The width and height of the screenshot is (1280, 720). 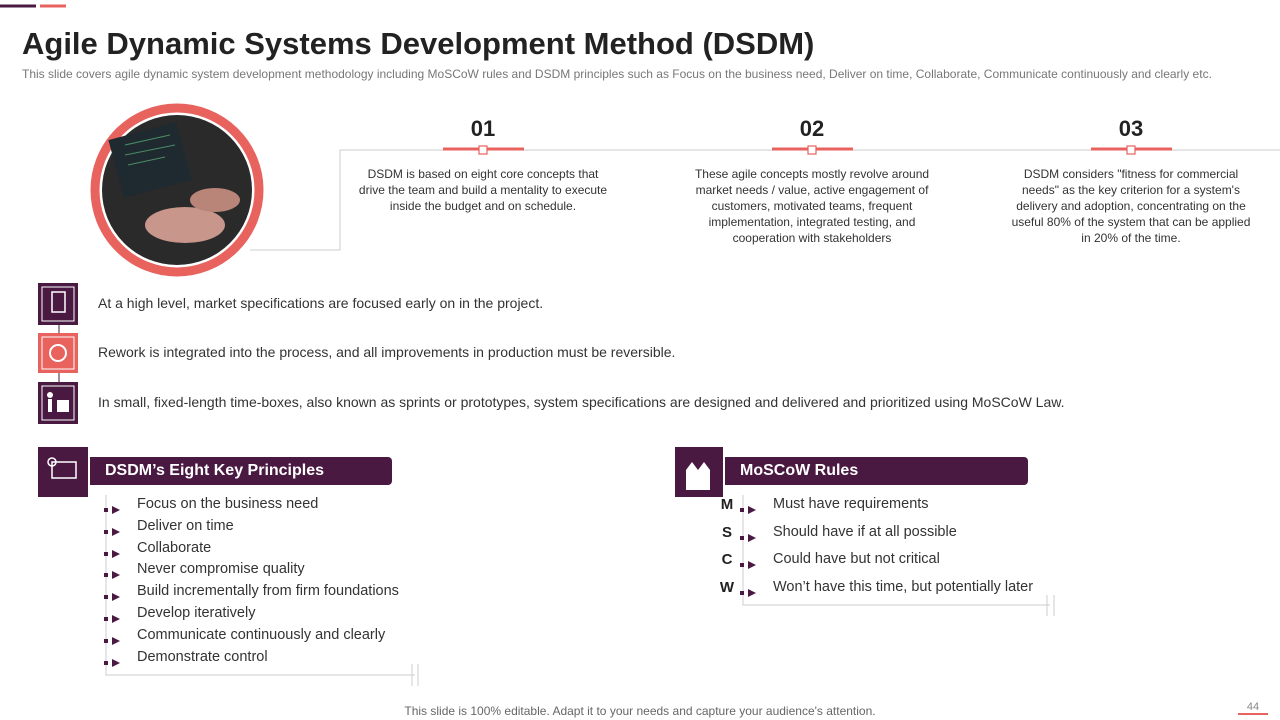 What do you see at coordinates (727, 587) in the screenshot?
I see `rule-letter: W` at bounding box center [727, 587].